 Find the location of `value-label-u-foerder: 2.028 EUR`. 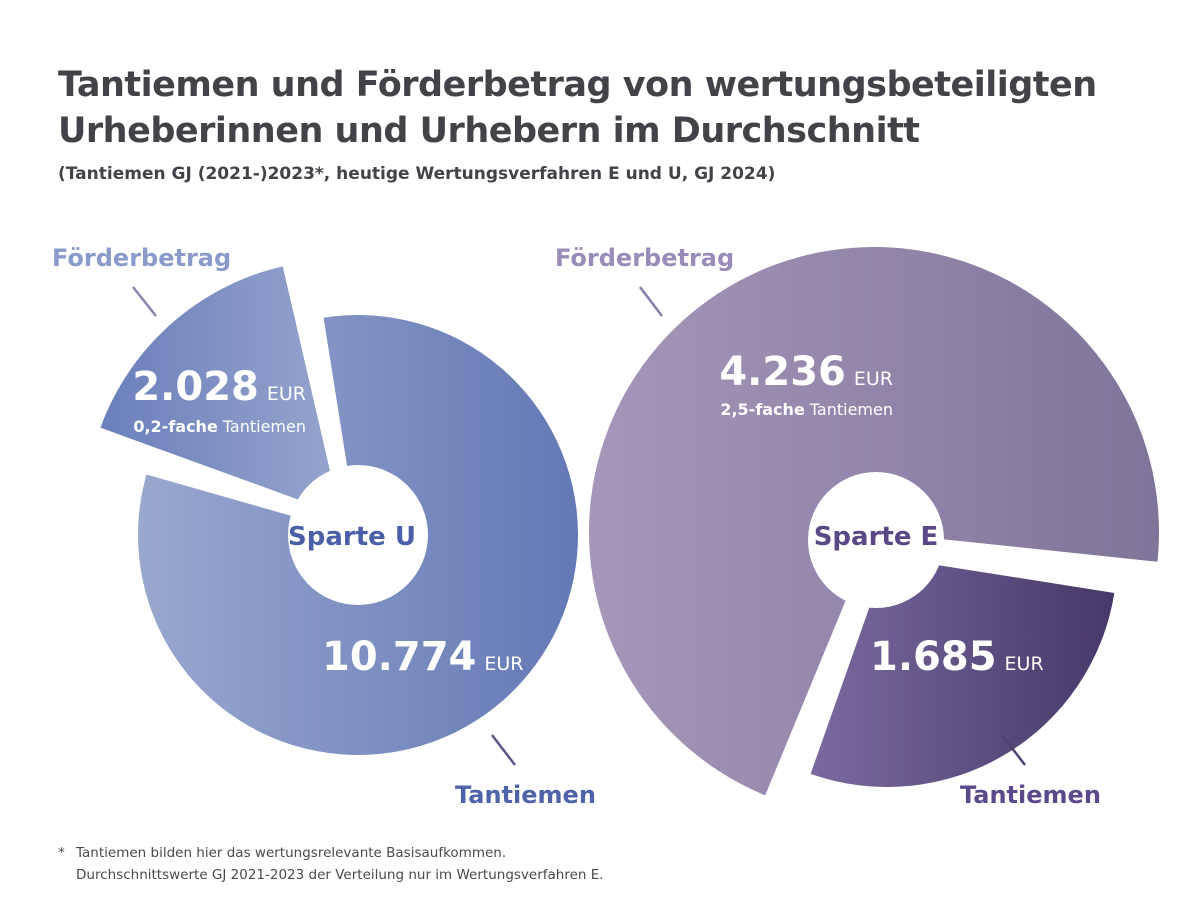

value-label-u-foerder: 2.028 EUR is located at coordinates (219, 387).